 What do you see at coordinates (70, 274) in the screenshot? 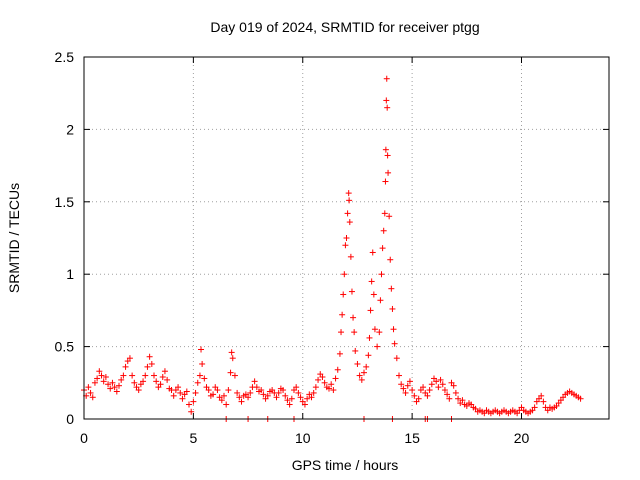
I see `y-tick-label: 1` at bounding box center [70, 274].